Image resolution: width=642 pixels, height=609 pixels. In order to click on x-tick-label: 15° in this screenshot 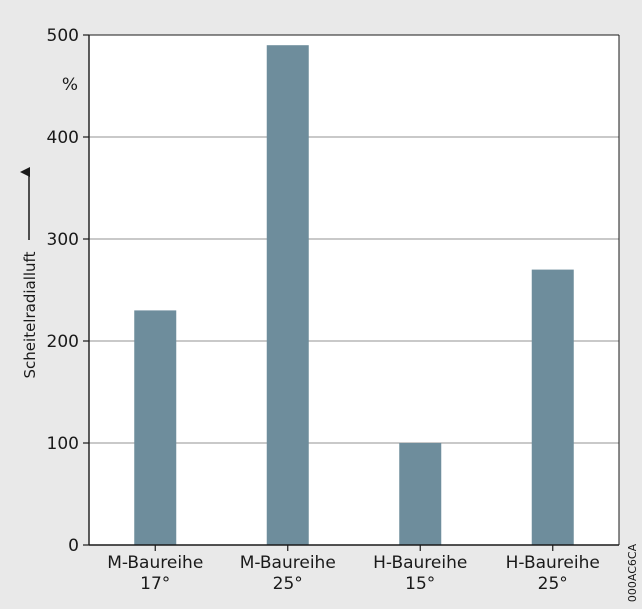, I will do `click(420, 584)`.